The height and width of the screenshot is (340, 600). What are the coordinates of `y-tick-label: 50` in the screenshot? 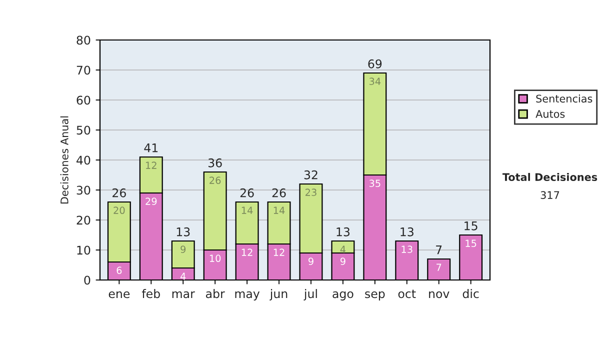 It's located at (83, 130).